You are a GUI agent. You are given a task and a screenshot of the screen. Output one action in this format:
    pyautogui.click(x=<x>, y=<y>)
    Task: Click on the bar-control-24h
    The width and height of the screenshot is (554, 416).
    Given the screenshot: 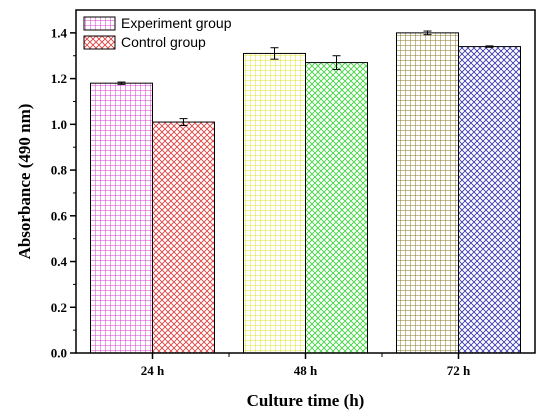 What is the action you would take?
    pyautogui.click(x=183, y=237)
    